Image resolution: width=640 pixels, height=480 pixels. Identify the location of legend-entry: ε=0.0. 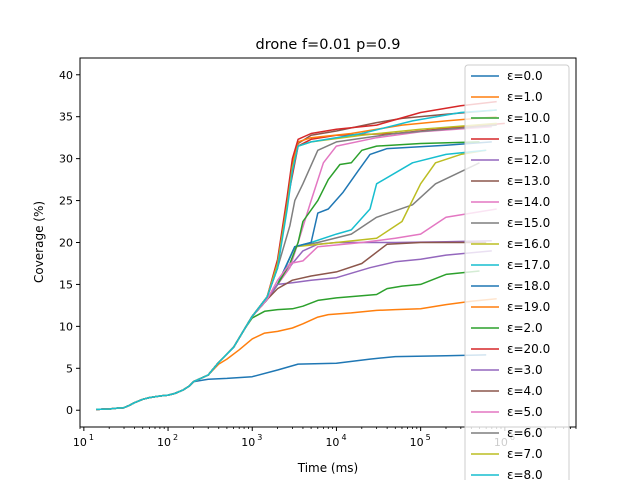
(525, 76).